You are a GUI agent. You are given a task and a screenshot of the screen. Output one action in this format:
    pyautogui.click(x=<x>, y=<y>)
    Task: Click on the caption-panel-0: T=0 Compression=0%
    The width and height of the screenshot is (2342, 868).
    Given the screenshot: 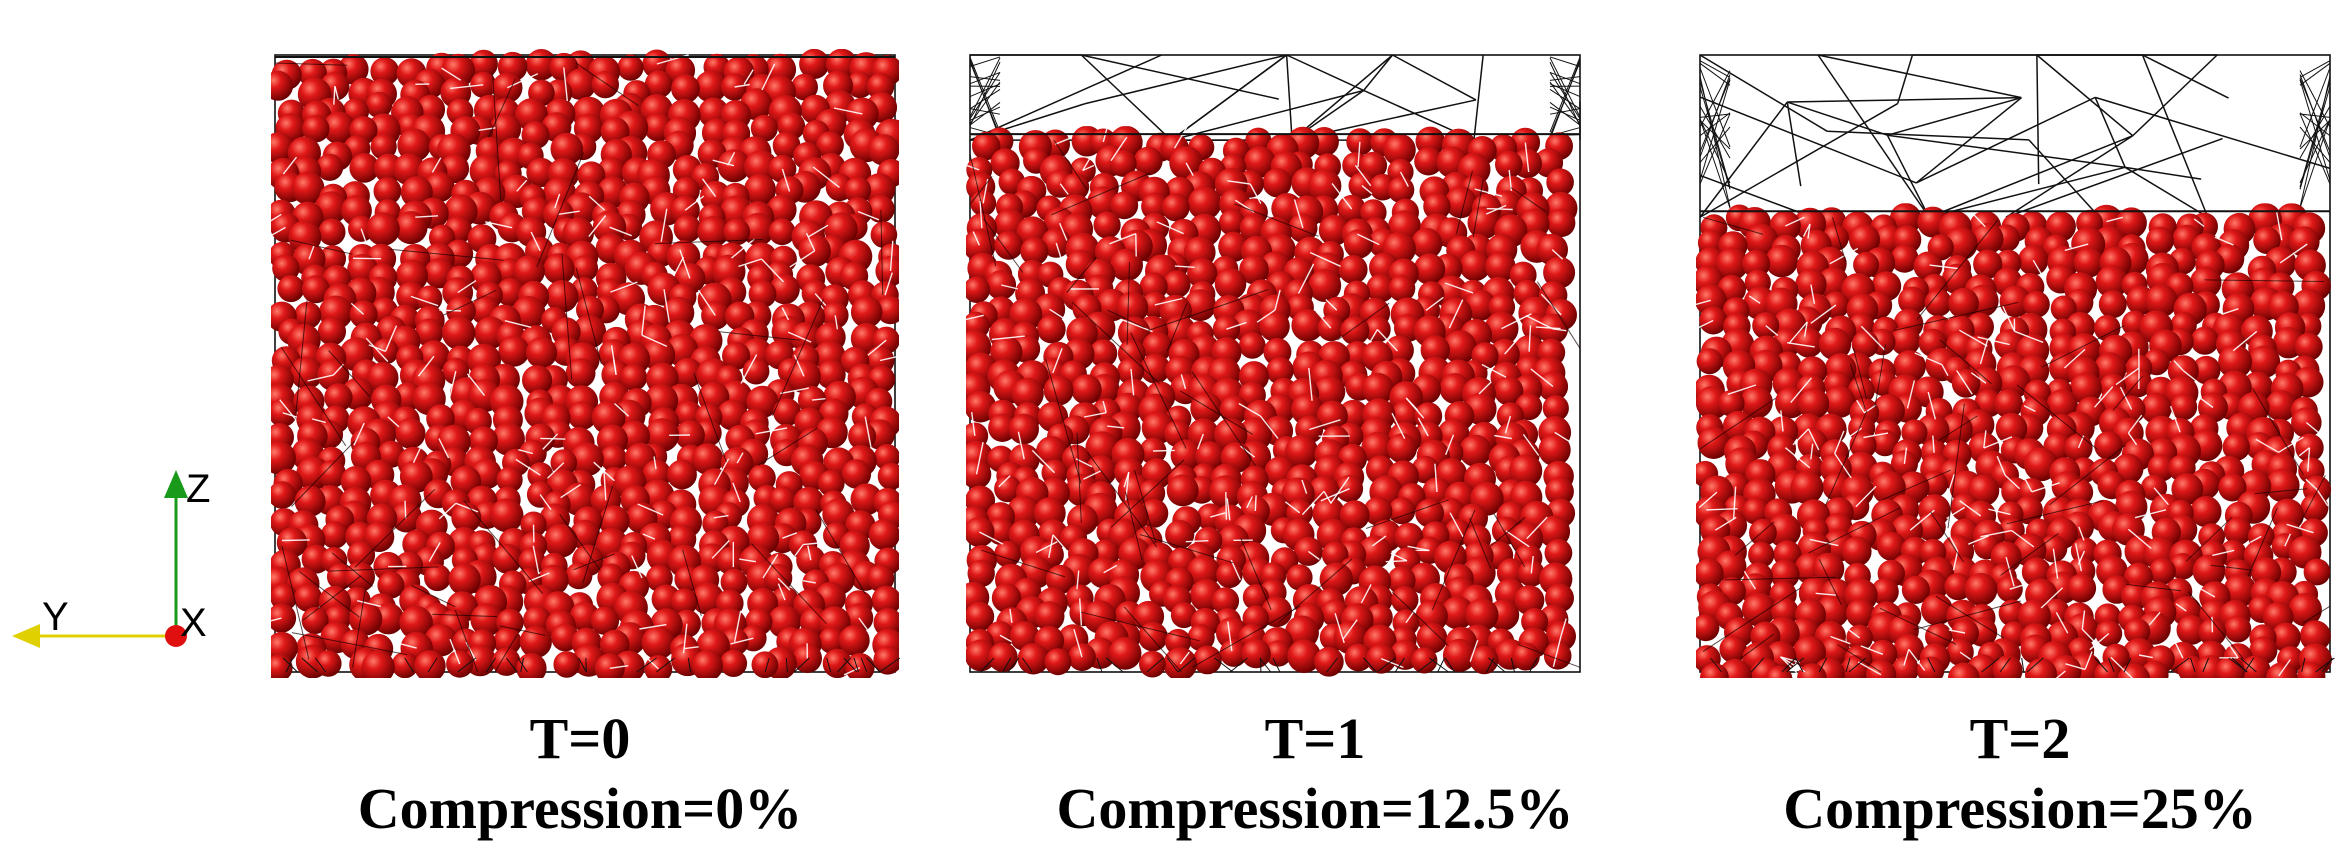 What is the action you would take?
    pyautogui.click(x=580, y=774)
    